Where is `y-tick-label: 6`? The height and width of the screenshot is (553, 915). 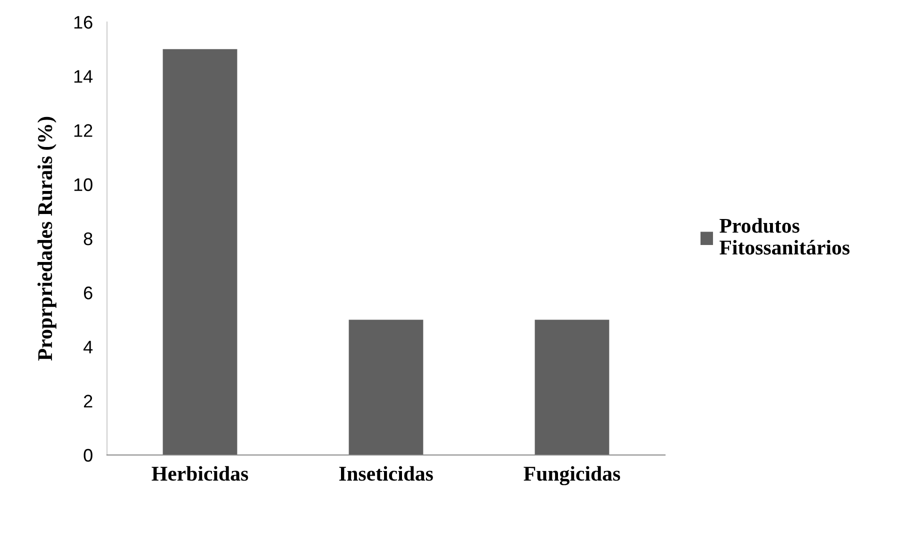 y-tick-label: 6 is located at coordinates (88, 293).